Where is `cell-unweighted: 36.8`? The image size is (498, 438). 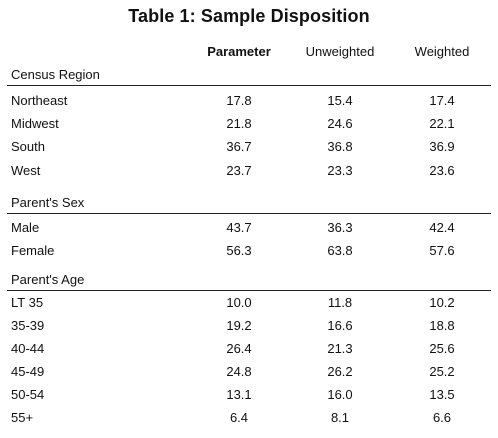
cell-unweighted: 36.8 is located at coordinates (340, 146).